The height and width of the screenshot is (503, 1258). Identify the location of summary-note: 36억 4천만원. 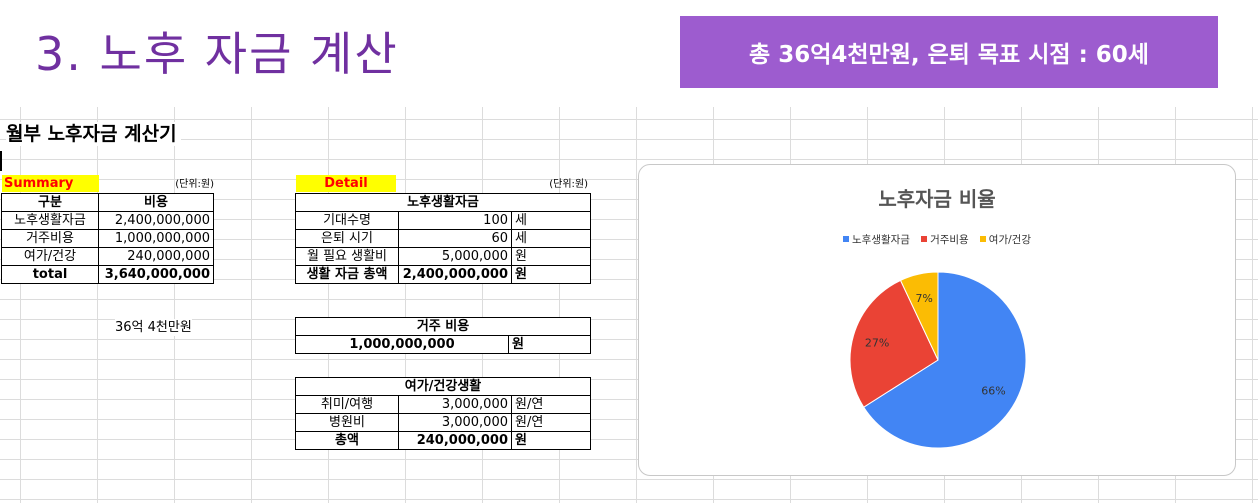
(153, 327).